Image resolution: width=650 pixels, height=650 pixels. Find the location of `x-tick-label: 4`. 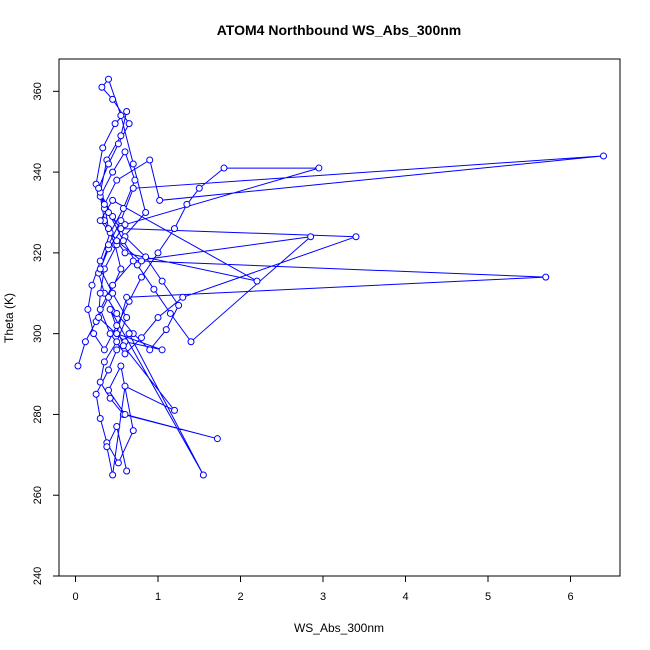

x-tick-label: 4 is located at coordinates (405, 597).